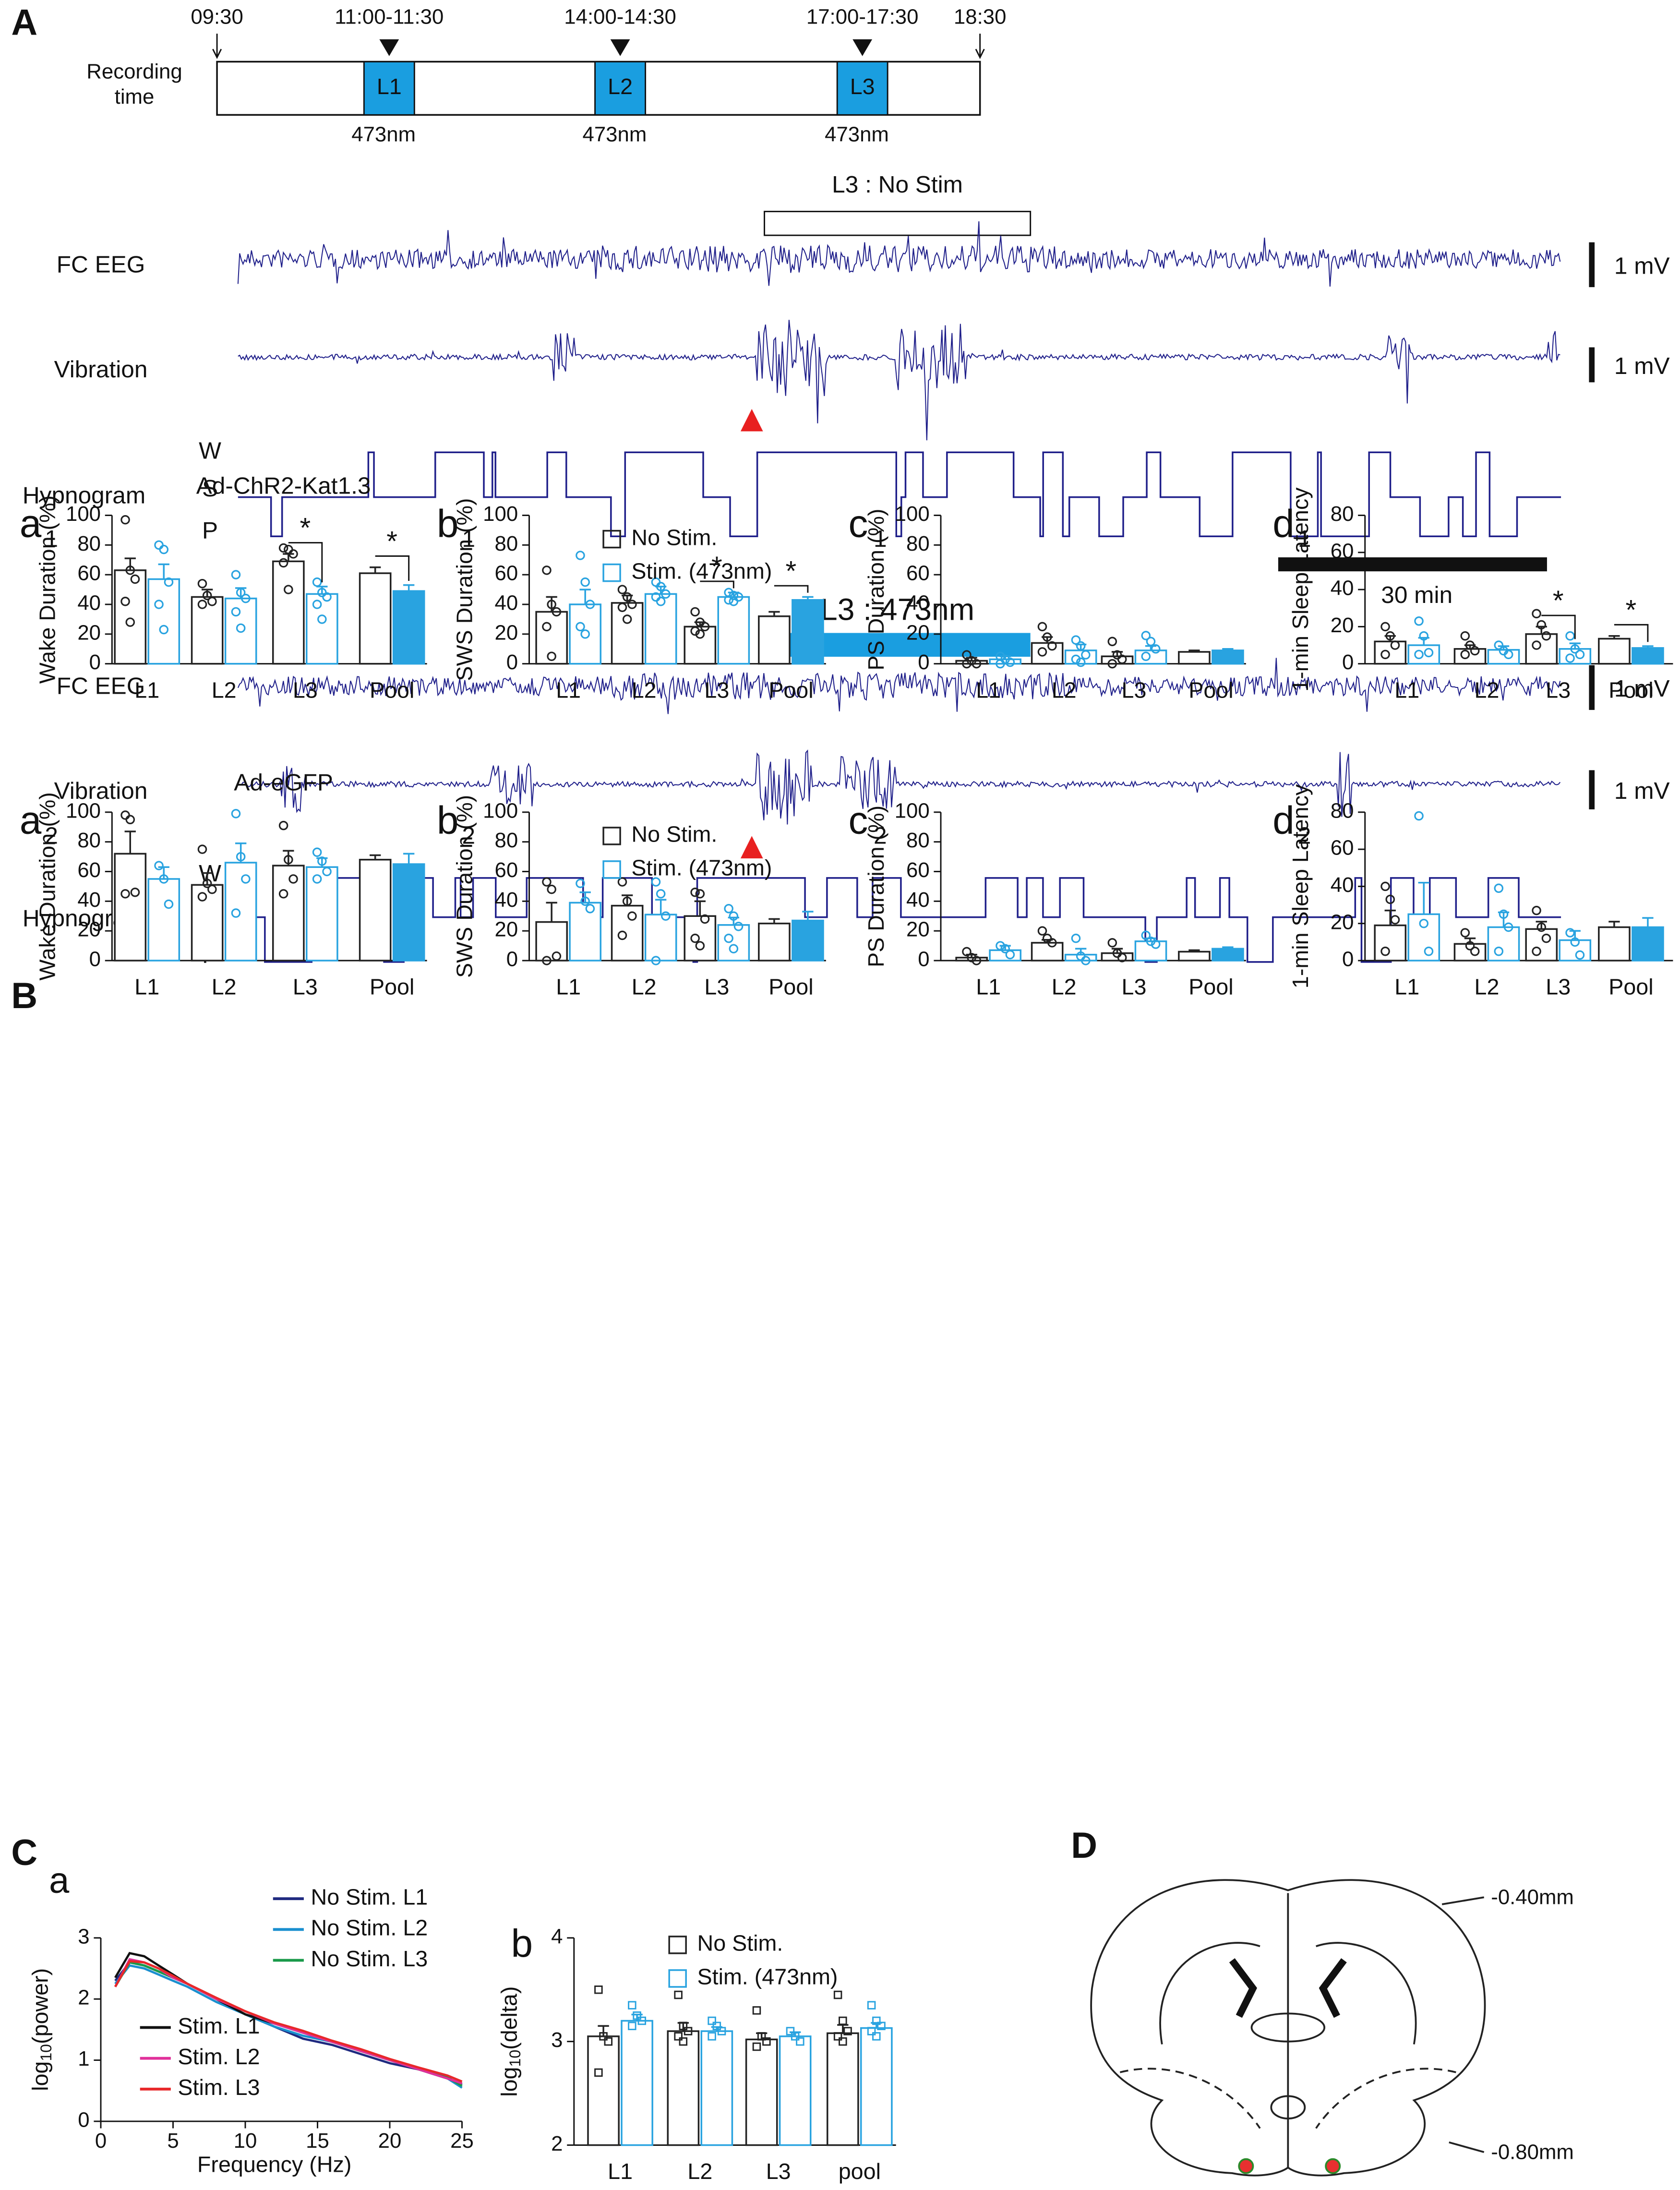  Describe the element at coordinates (881, 538) in the screenshot. I see `subpanel-label-sub: 1` at that location.